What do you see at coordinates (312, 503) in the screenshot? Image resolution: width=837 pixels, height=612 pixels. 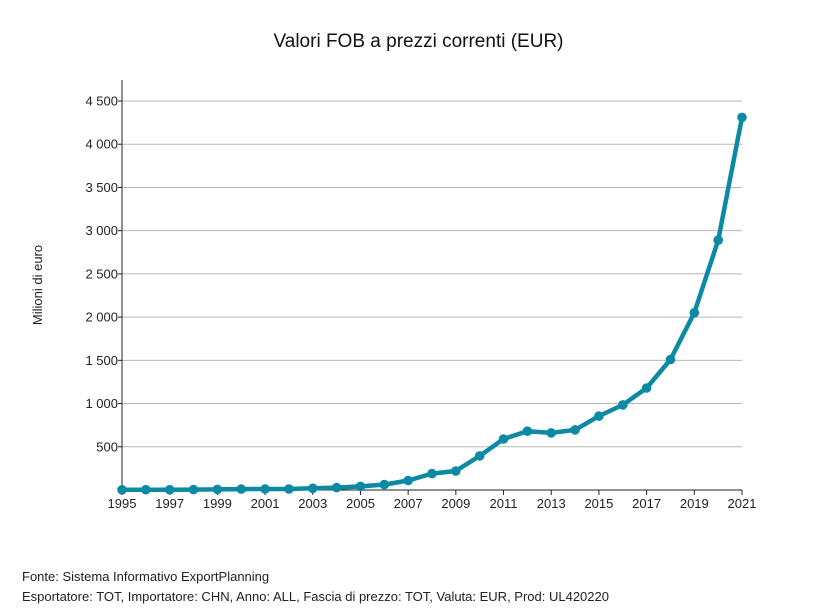 I see `x-tick-label: 2003` at bounding box center [312, 503].